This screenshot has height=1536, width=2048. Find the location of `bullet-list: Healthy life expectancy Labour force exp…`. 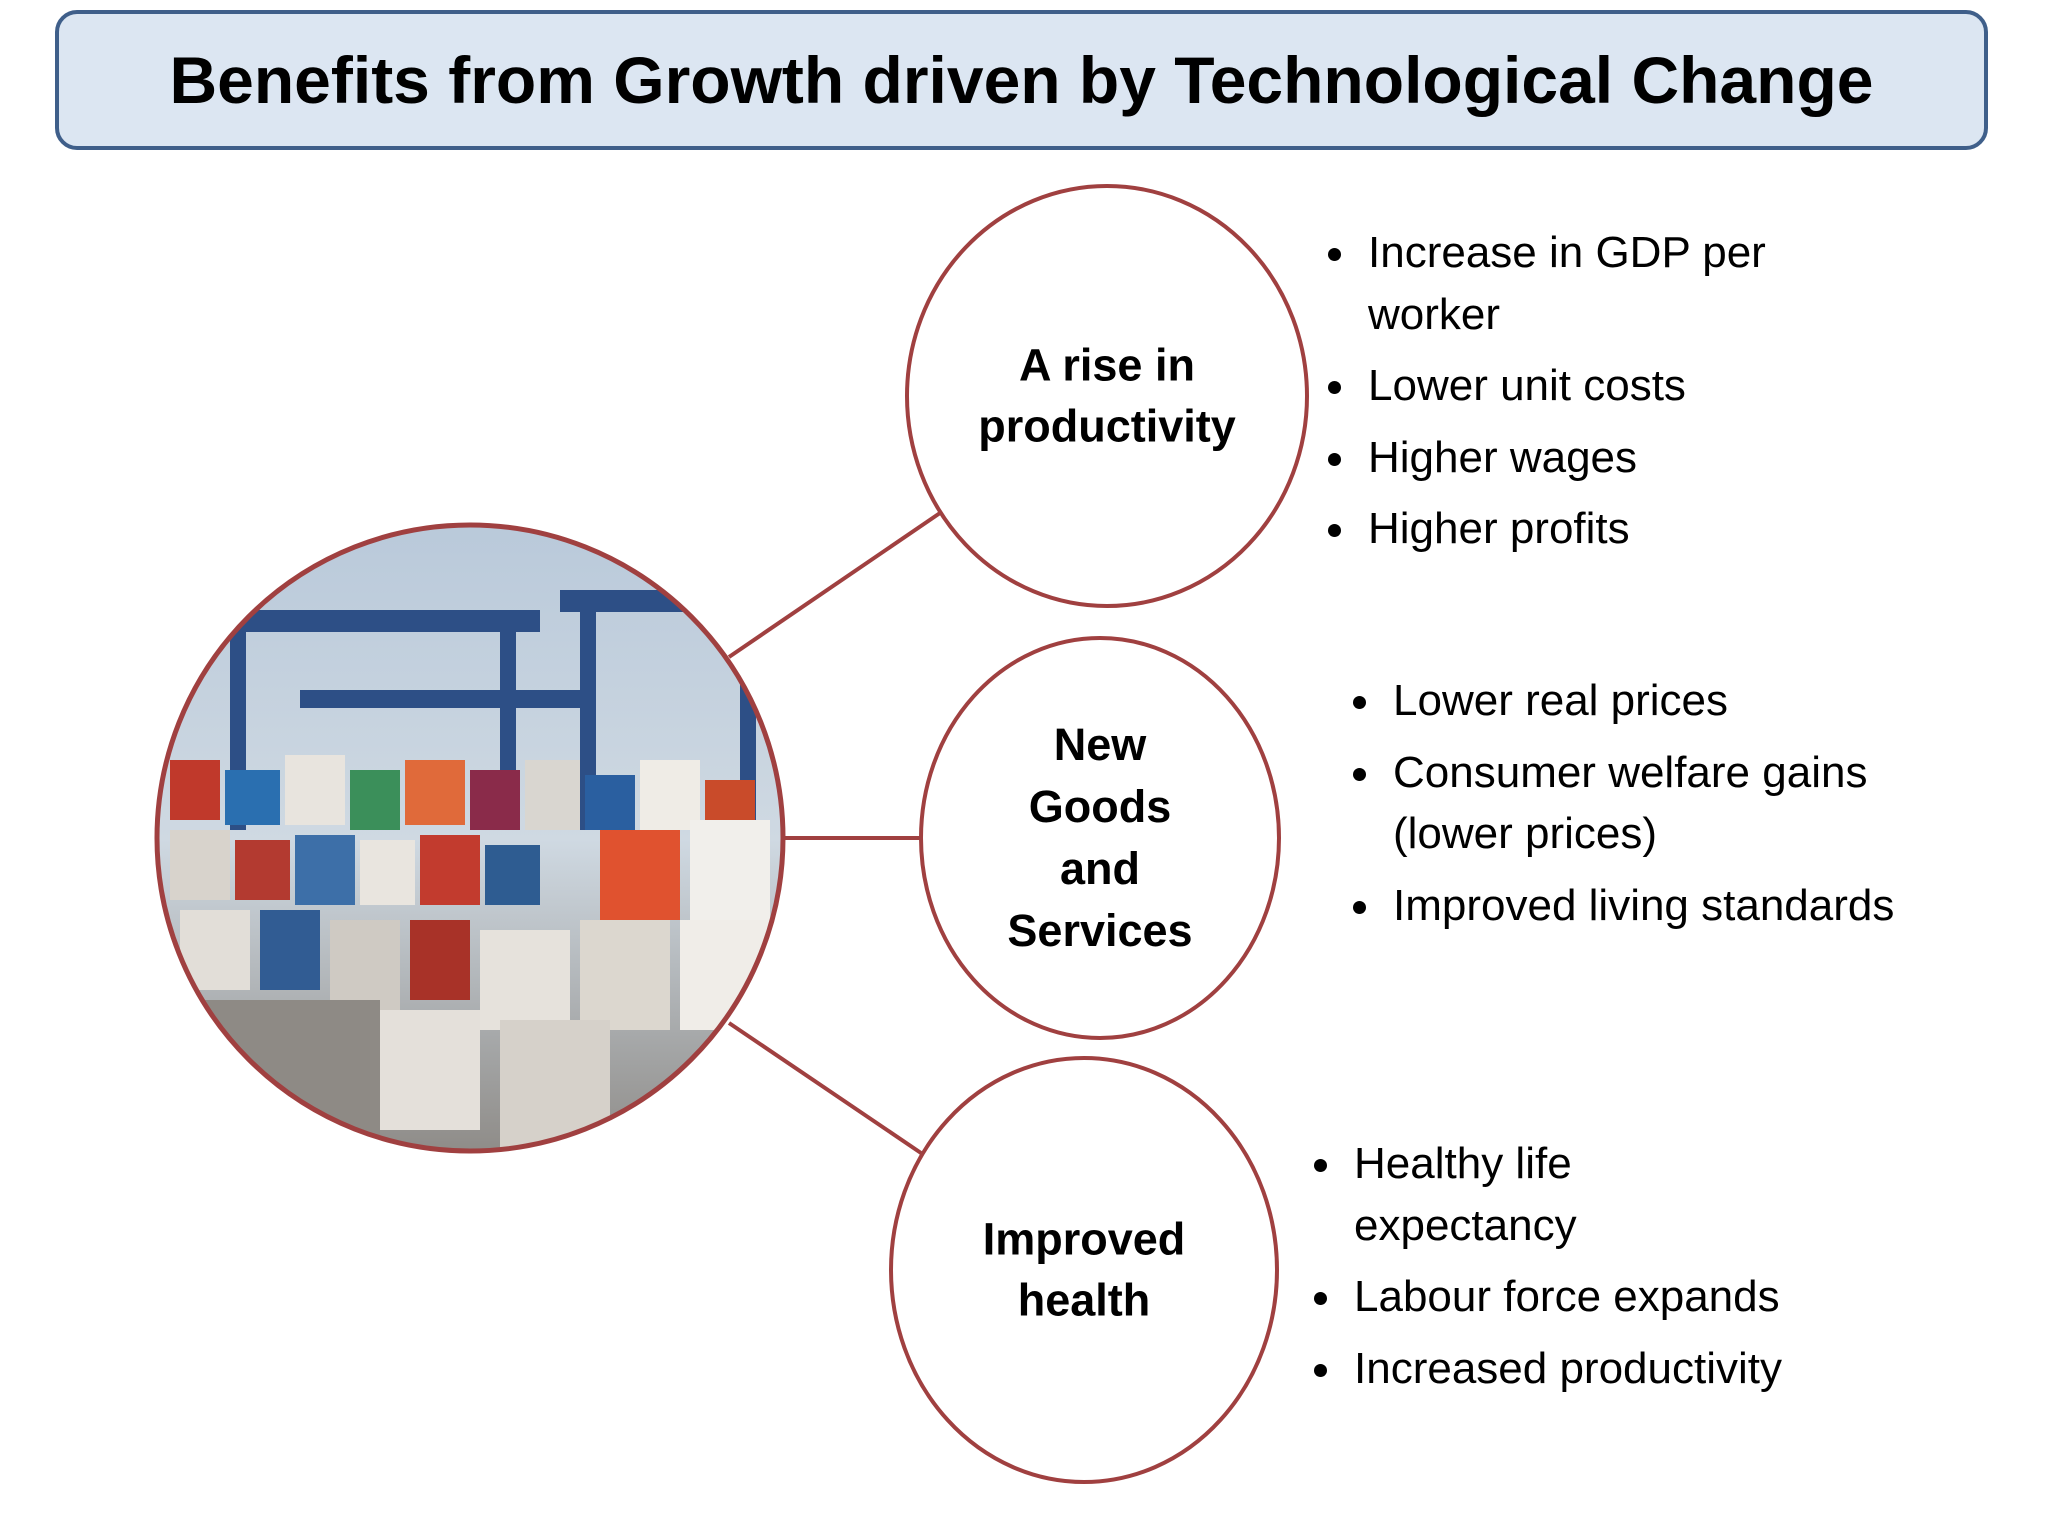

bullet-list: Healthy life expectancy Labour force exp… is located at coordinates (1611, 1271).